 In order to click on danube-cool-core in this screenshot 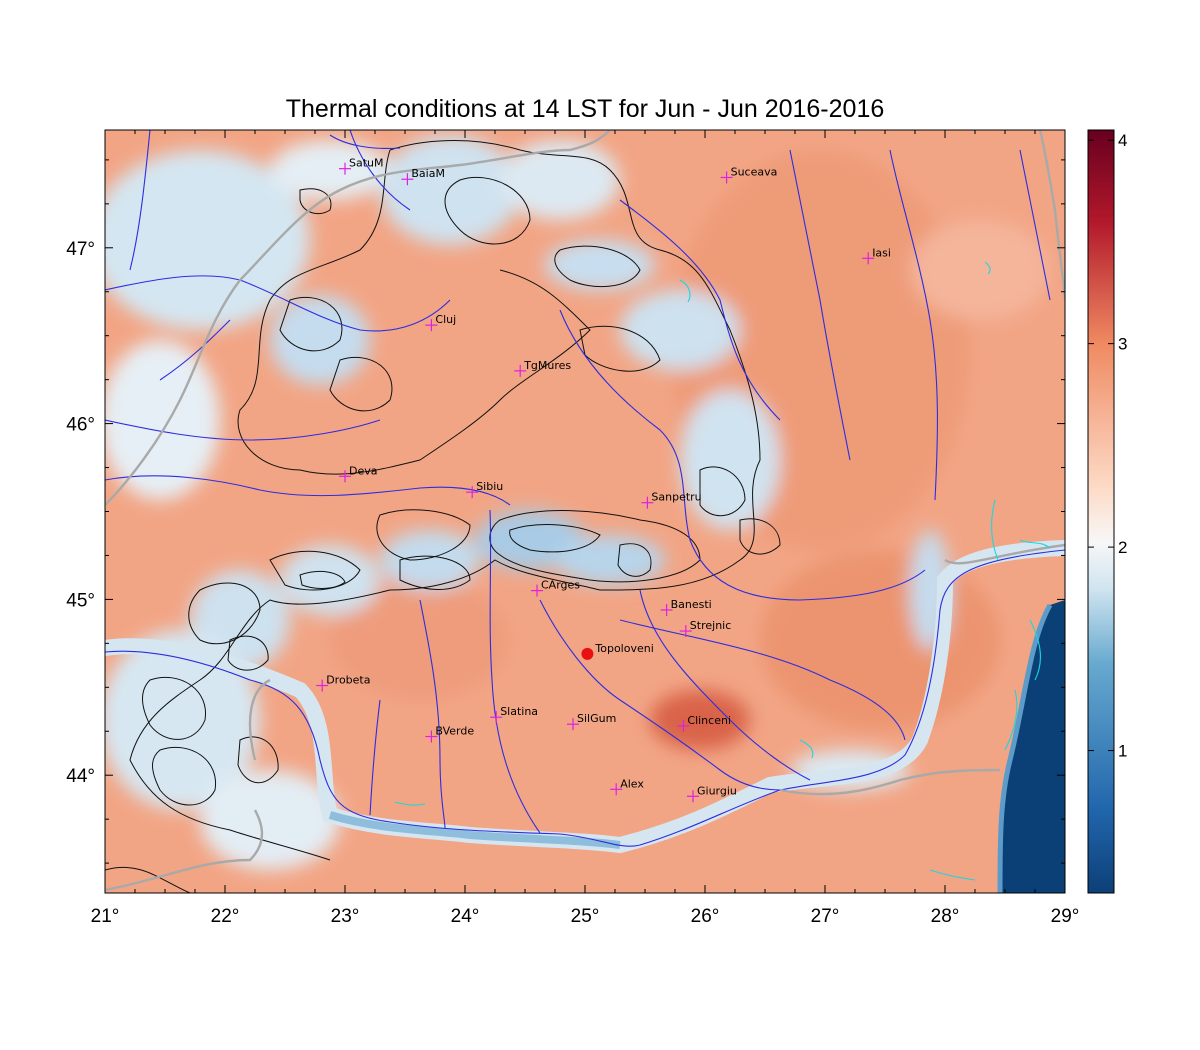, I will do `click(474, 830)`.